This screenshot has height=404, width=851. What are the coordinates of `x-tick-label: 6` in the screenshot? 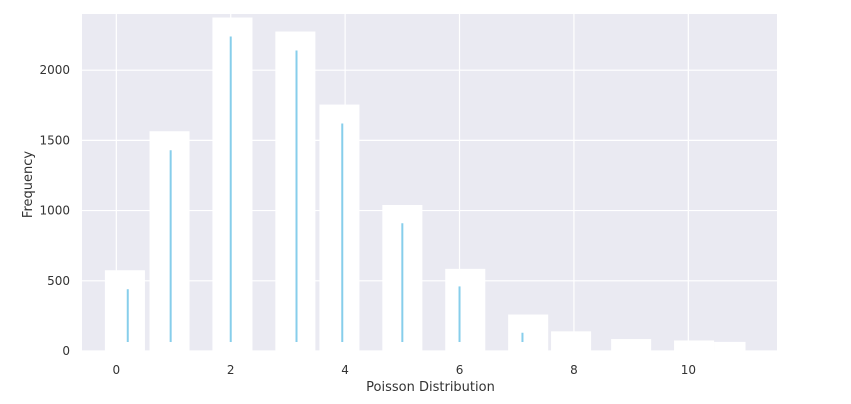 It's located at (460, 370).